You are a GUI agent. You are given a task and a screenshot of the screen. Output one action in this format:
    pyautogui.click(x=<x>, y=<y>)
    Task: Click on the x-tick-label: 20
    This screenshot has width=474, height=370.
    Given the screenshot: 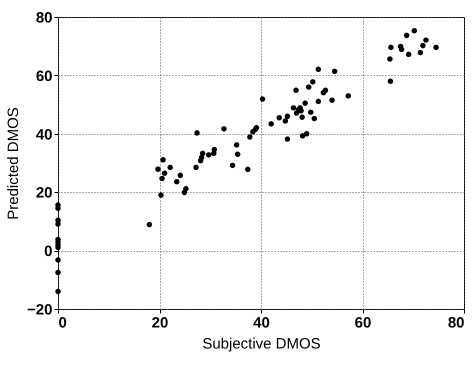 What is the action you would take?
    pyautogui.click(x=160, y=323)
    